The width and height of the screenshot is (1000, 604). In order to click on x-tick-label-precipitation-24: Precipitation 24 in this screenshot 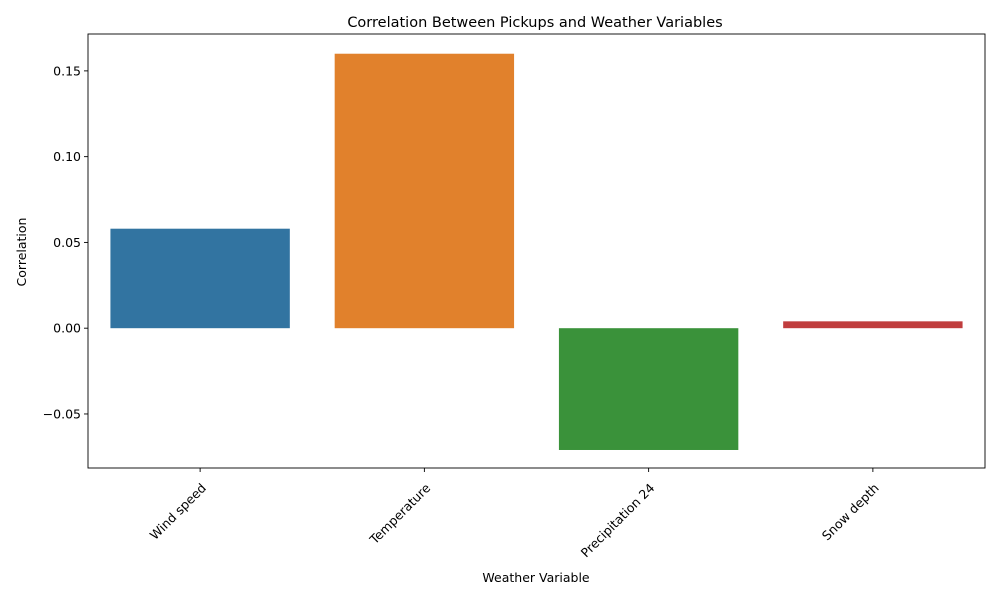, I will do `click(618, 520)`.